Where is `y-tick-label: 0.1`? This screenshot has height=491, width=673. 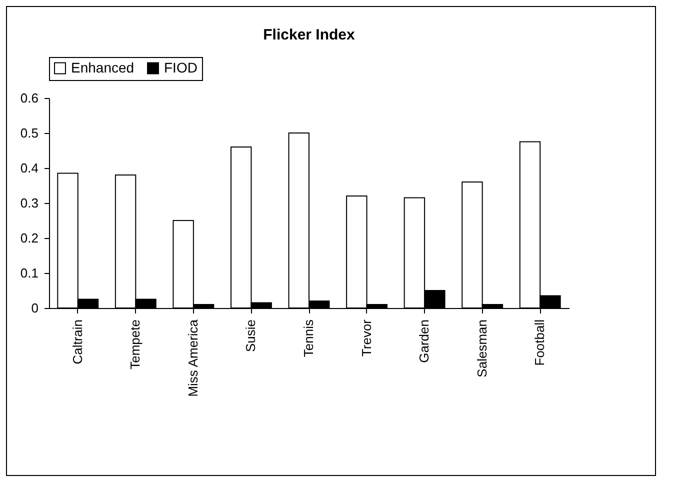
y-tick-label: 0.1 is located at coordinates (29, 273).